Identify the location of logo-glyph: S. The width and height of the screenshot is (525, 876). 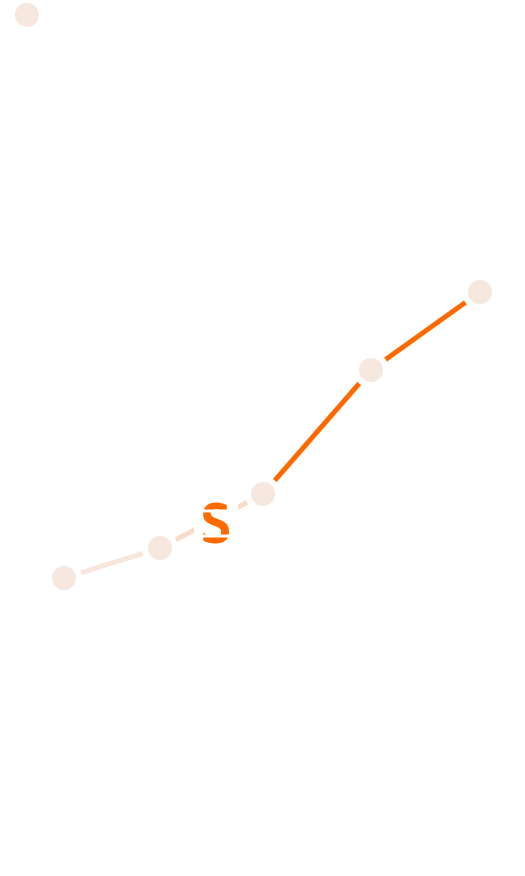
(216, 524).